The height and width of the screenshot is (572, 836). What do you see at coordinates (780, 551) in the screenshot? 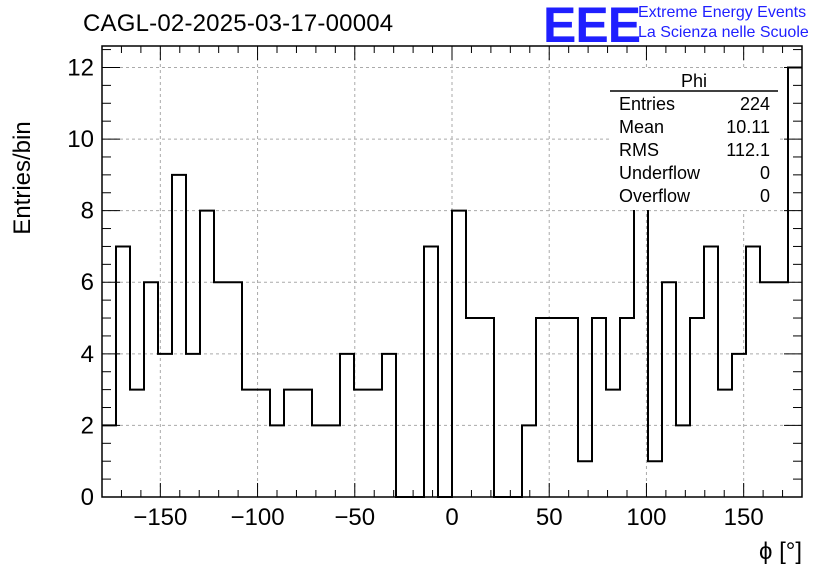
I see `x-axis-label: ϕ [°]` at bounding box center [780, 551].